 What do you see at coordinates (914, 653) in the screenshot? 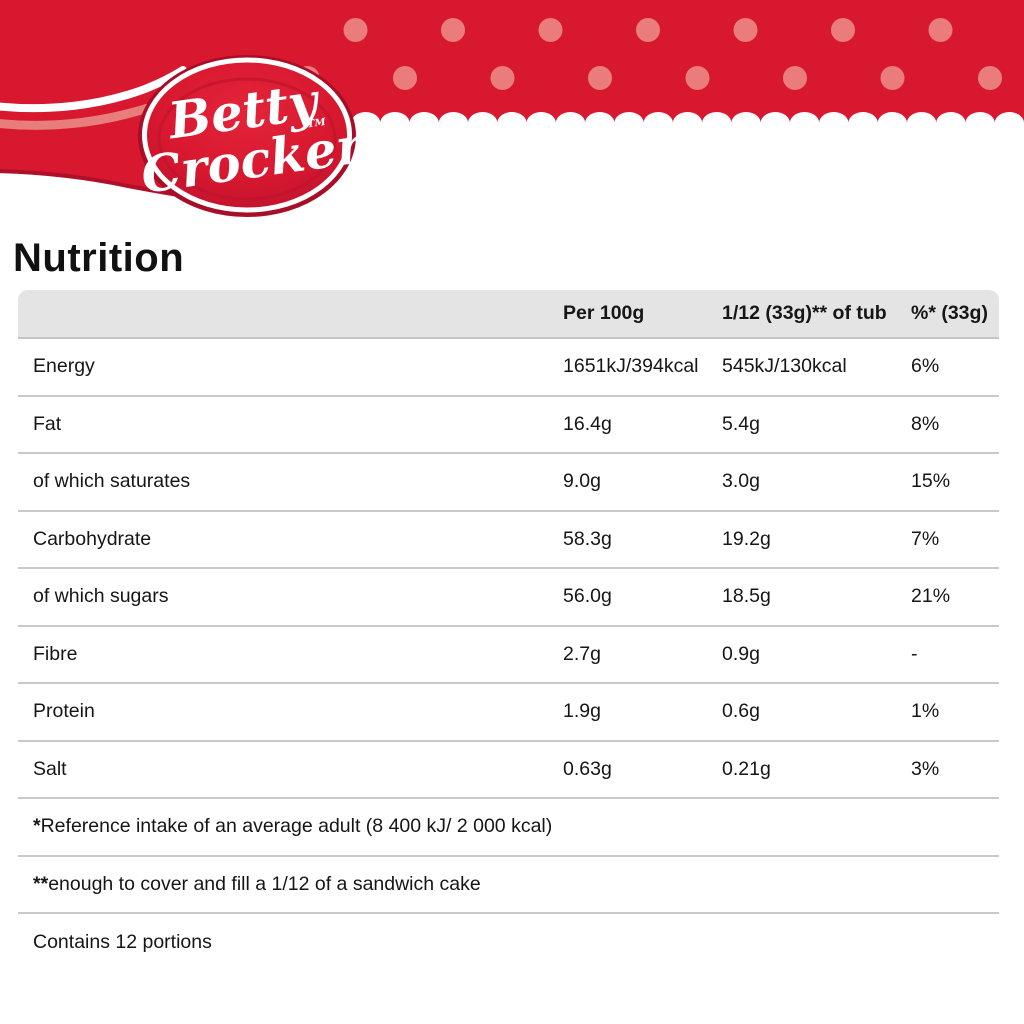
I see `value-ri: -` at bounding box center [914, 653].